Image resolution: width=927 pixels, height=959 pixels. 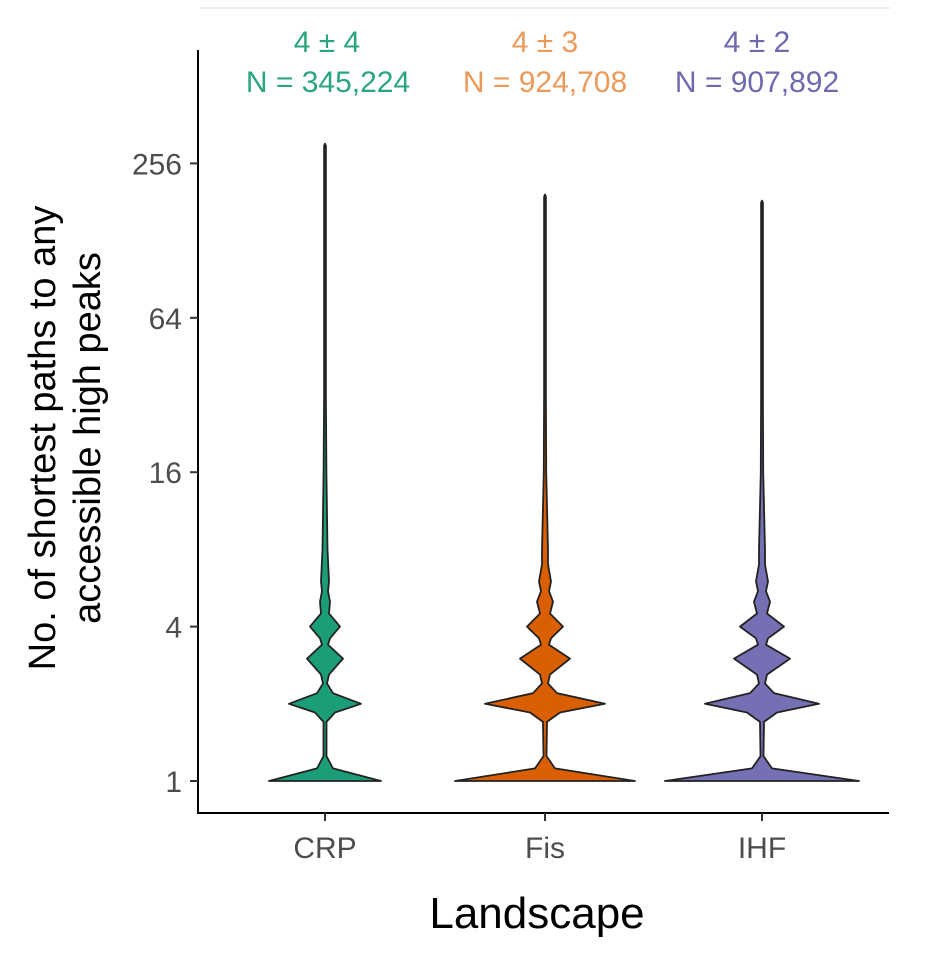 What do you see at coordinates (536, 913) in the screenshot?
I see `x-axis-label: Landscape` at bounding box center [536, 913].